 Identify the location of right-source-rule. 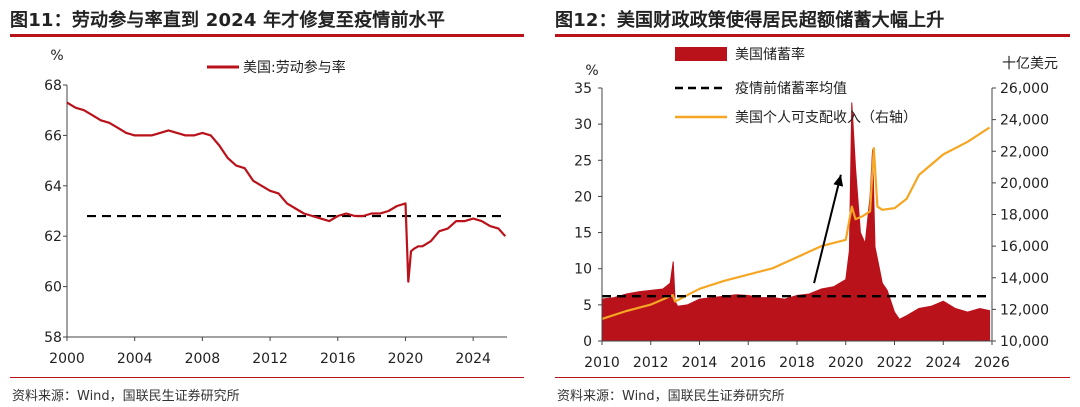
(812, 377).